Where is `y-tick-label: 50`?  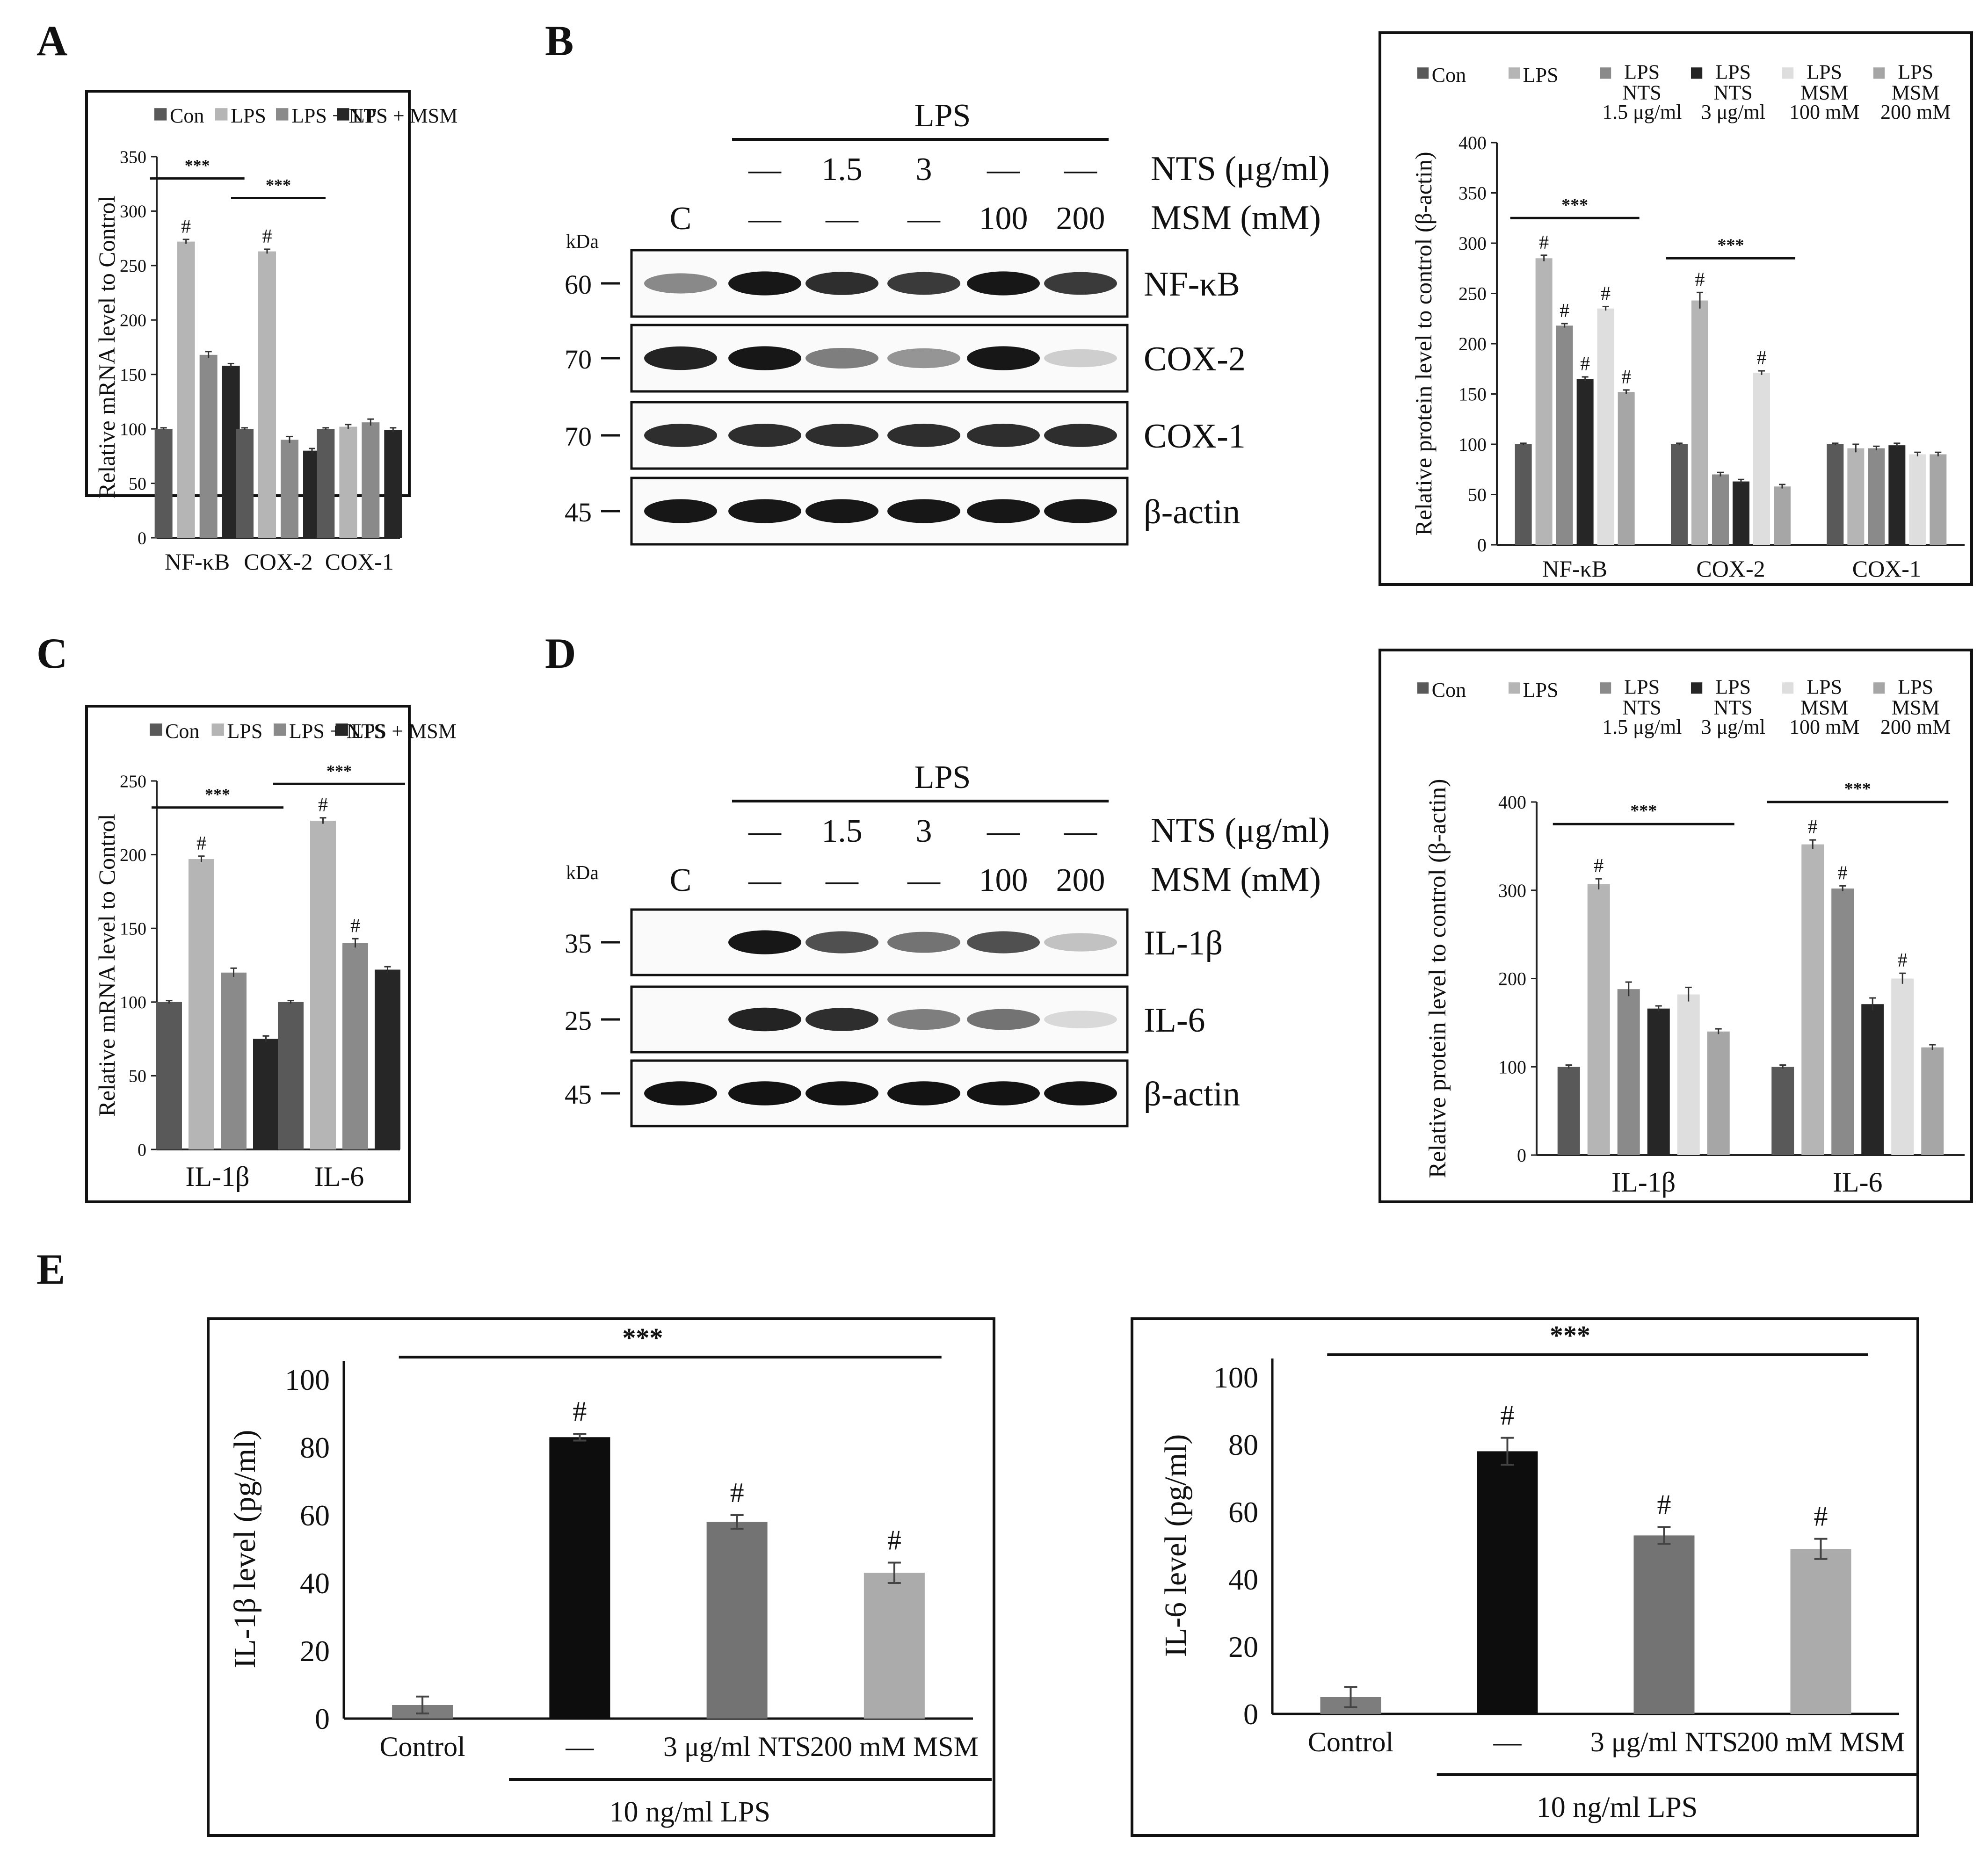
y-tick-label: 50 is located at coordinates (137, 484).